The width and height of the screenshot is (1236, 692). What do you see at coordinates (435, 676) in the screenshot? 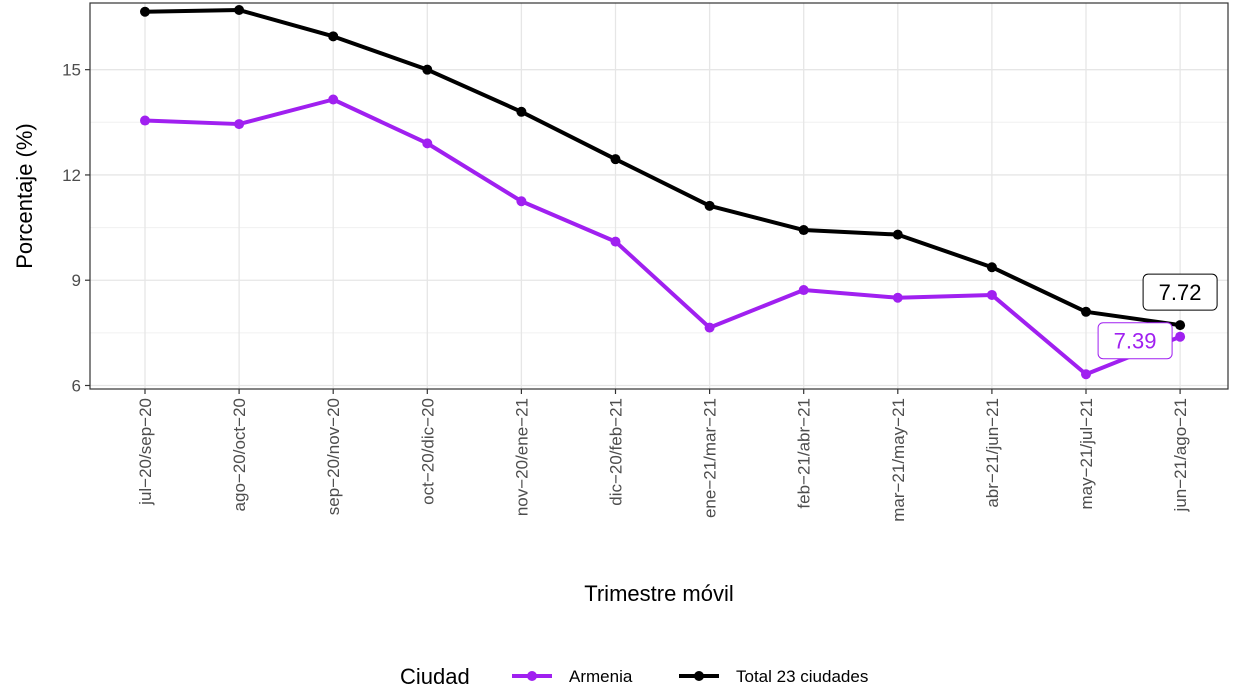
I see `legend-title: Ciudad` at bounding box center [435, 676].